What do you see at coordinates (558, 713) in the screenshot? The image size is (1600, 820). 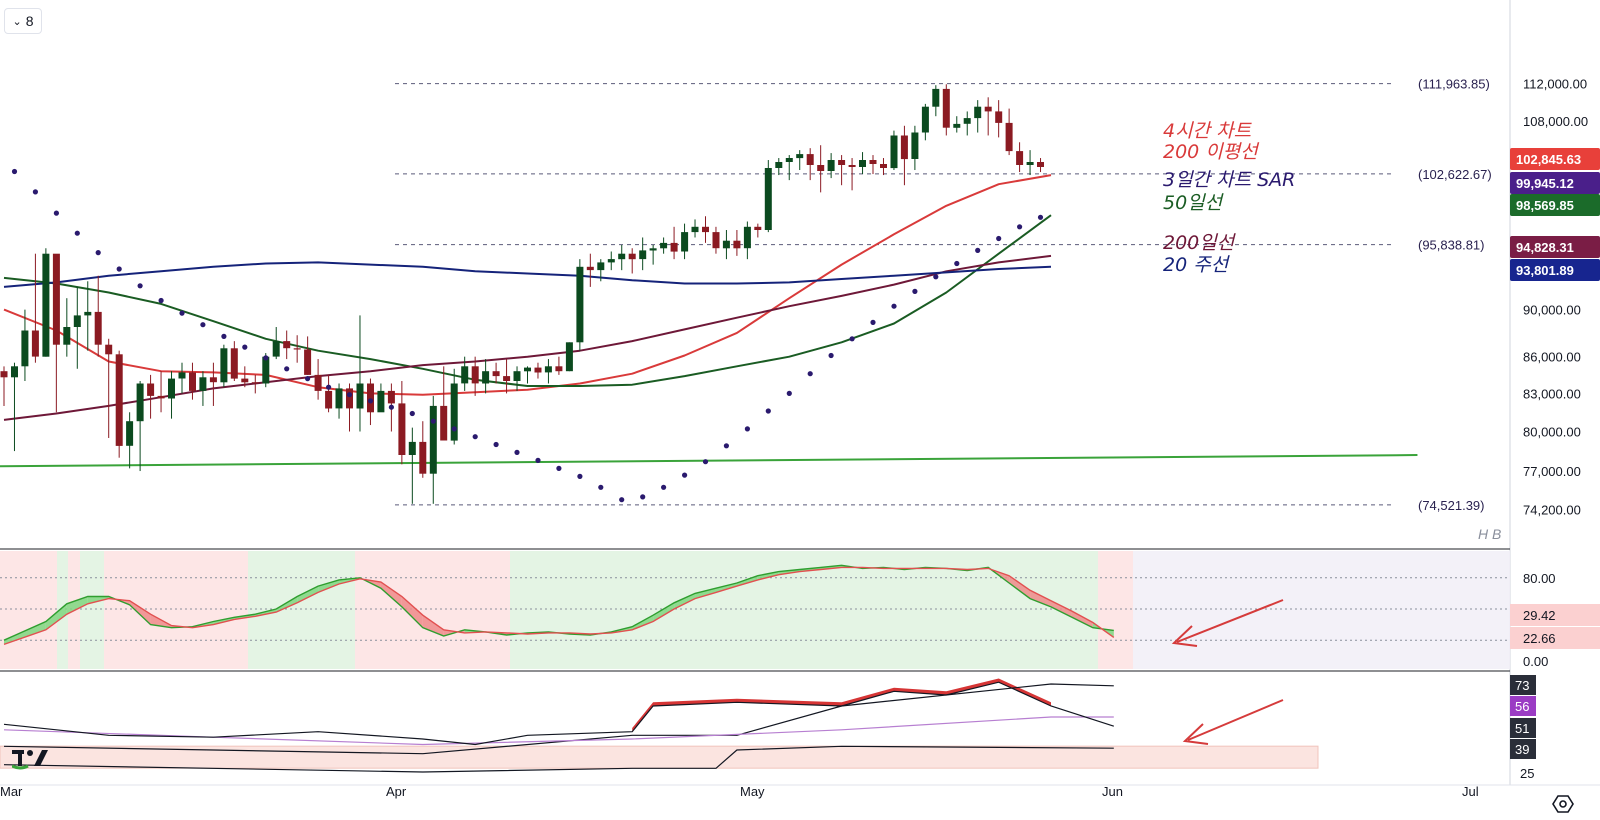 I see `oscillator-line` at bounding box center [558, 713].